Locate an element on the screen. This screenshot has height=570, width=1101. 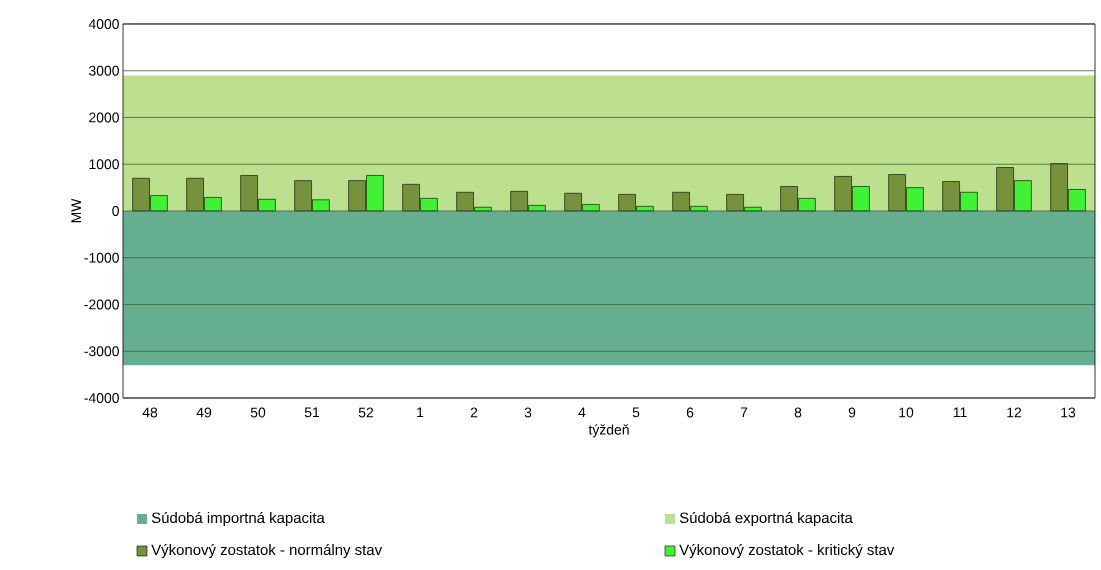
x-tick-label: 49 is located at coordinates (204, 412).